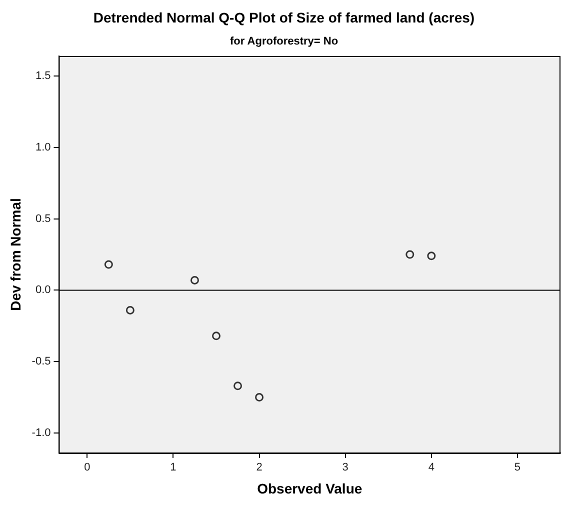 The image size is (566, 510). Describe the element at coordinates (284, 41) in the screenshot. I see `chart-subtitle: for Agroforestry= No` at that location.